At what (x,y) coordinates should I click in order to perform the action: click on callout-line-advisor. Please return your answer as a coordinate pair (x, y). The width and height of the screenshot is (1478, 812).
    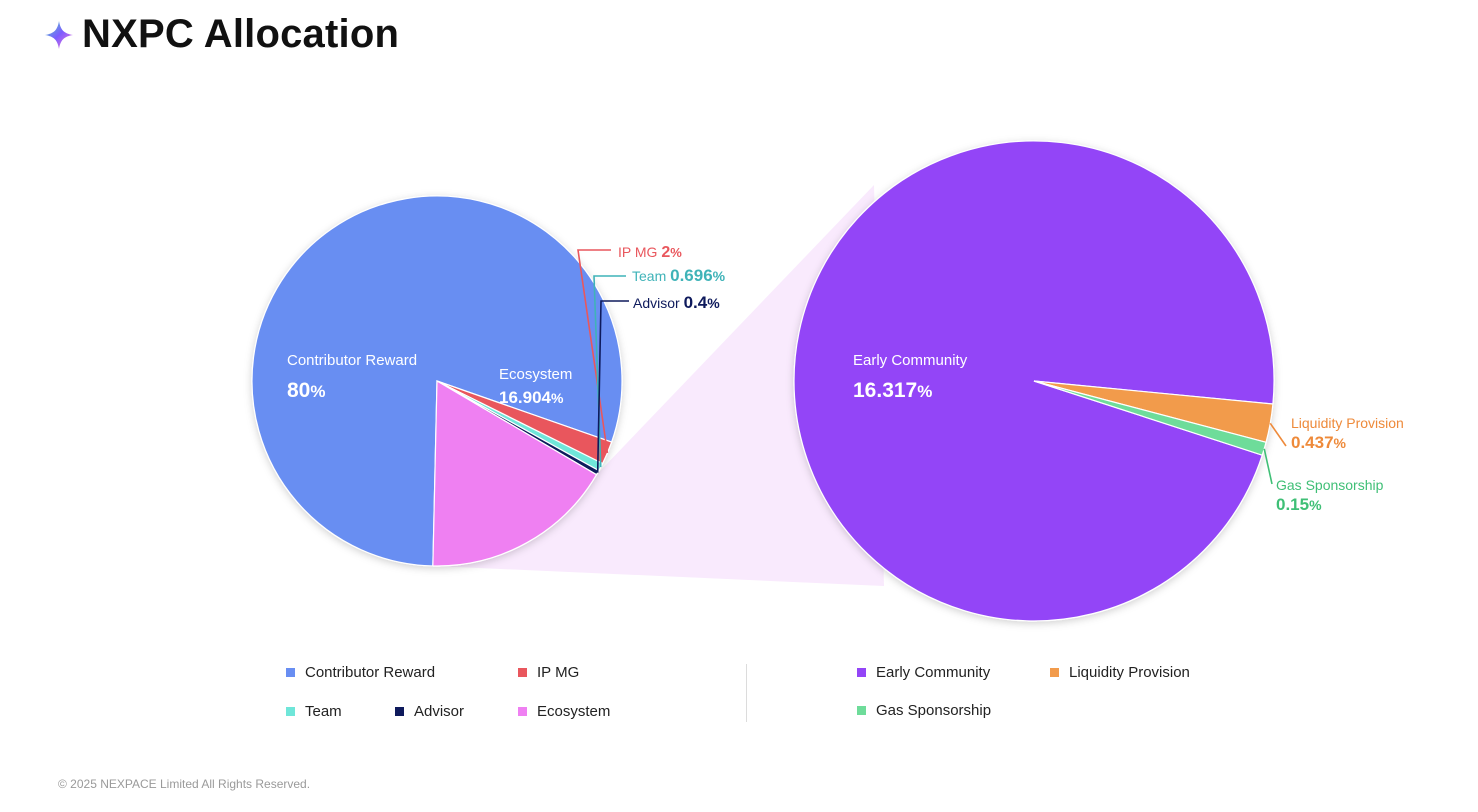
    Looking at the image, I should click on (612, 386).